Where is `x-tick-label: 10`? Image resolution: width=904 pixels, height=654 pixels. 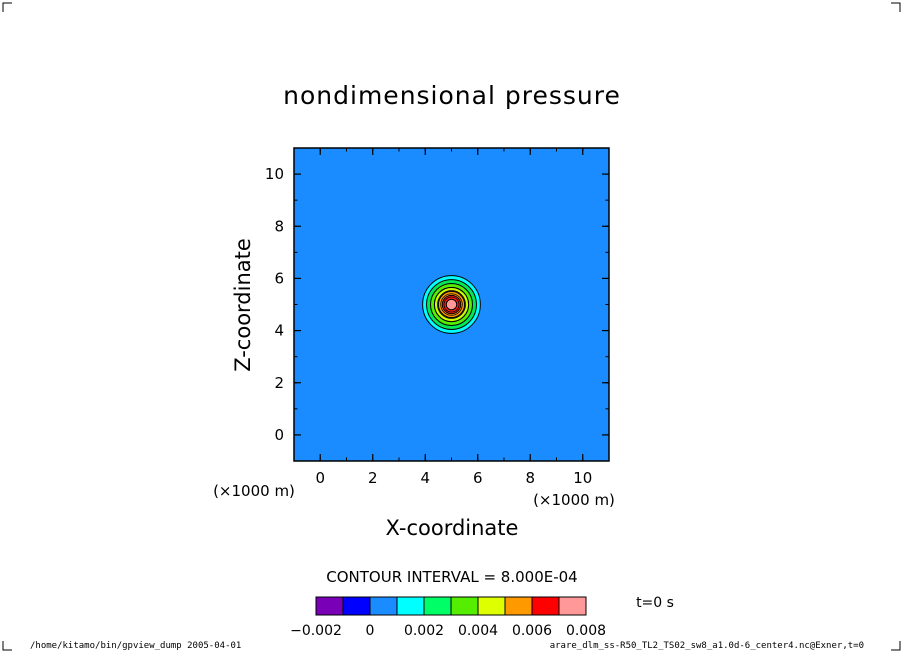
x-tick-label: 10 is located at coordinates (582, 478).